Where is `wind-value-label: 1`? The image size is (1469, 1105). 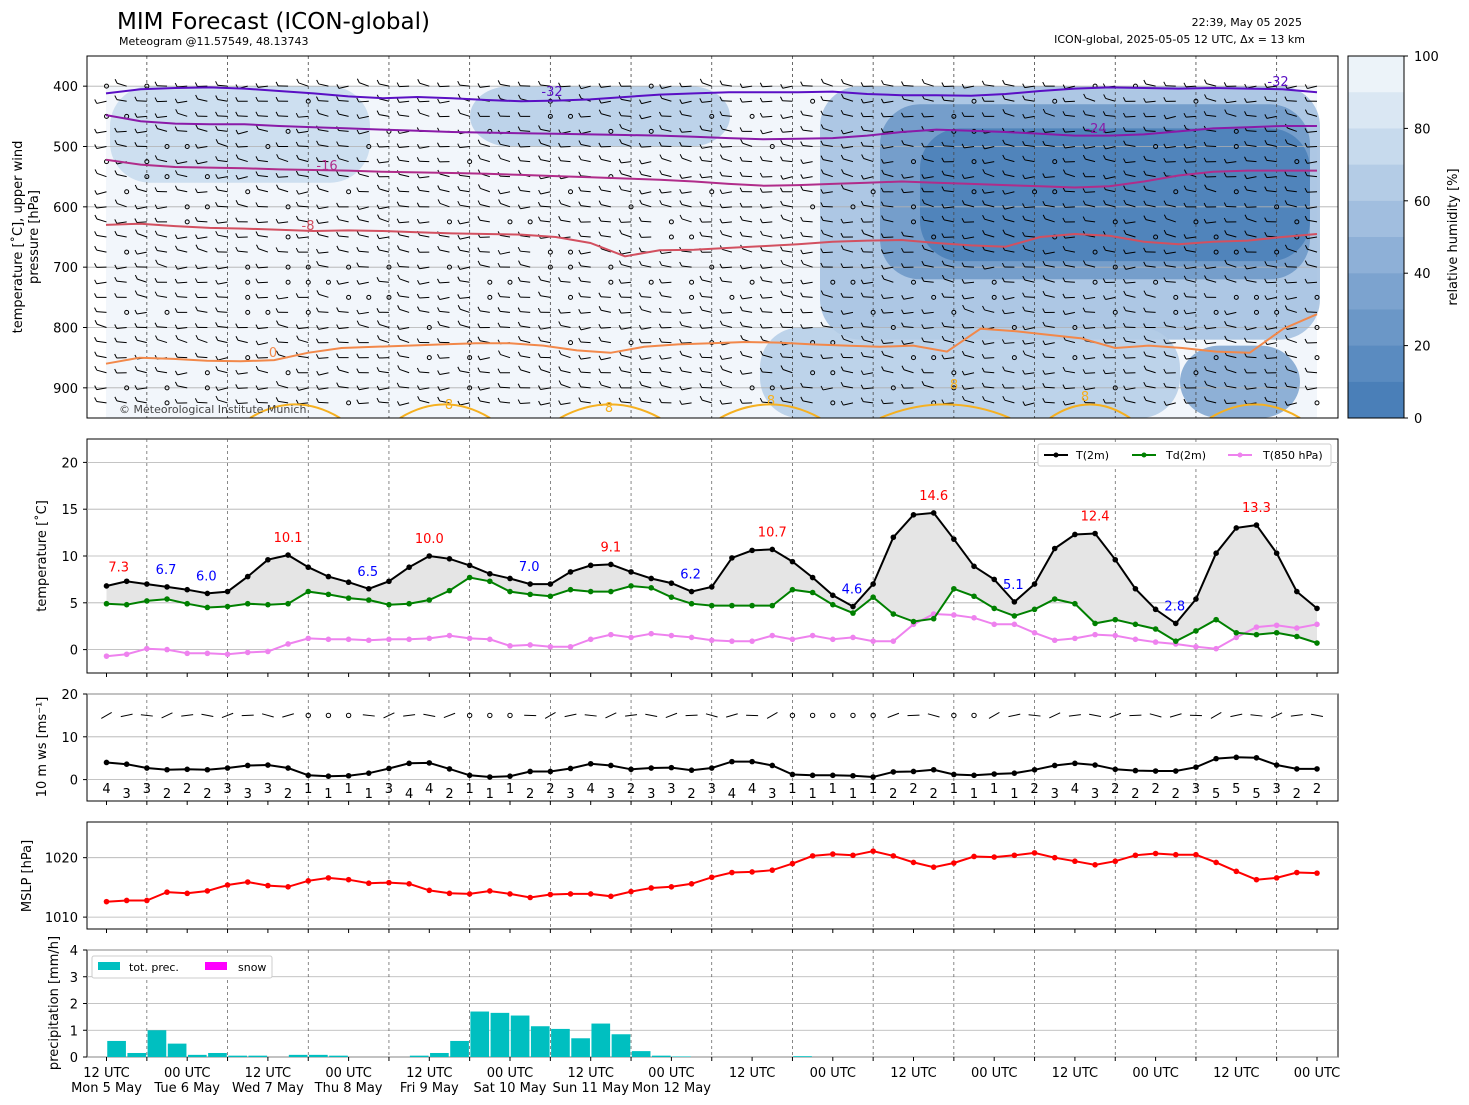
wind-value-label: 1 is located at coordinates (954, 789).